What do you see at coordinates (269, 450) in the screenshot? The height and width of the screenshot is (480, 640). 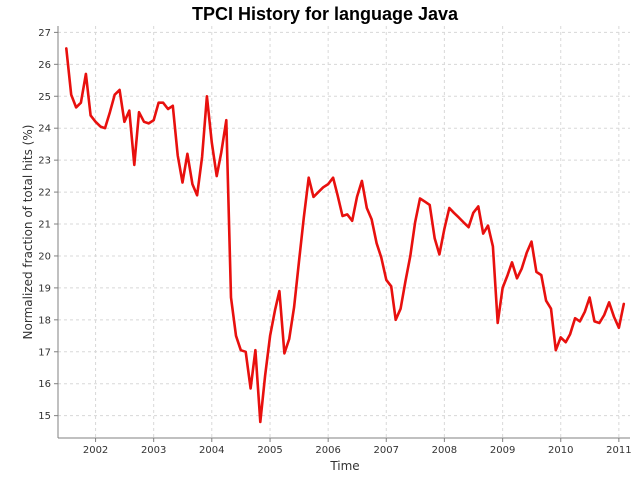 I see `x-tick-label: 2005` at bounding box center [269, 450].